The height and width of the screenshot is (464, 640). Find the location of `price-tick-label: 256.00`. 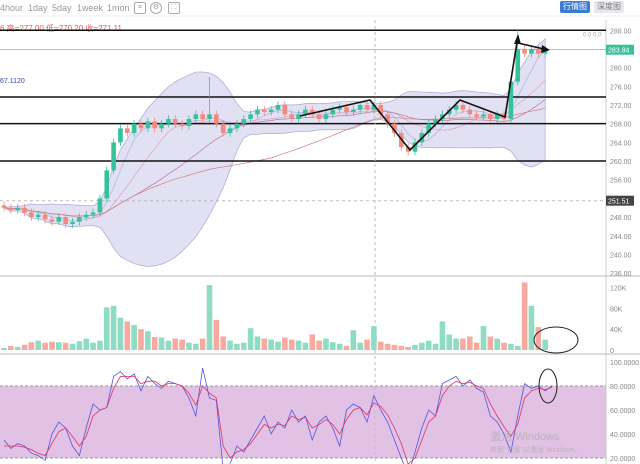

price-tick-label: 256.00 is located at coordinates (621, 181).